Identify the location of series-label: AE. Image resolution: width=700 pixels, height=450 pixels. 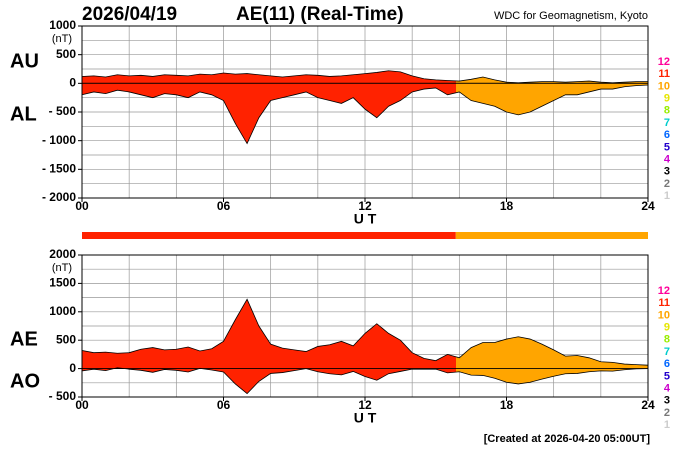
(24, 339).